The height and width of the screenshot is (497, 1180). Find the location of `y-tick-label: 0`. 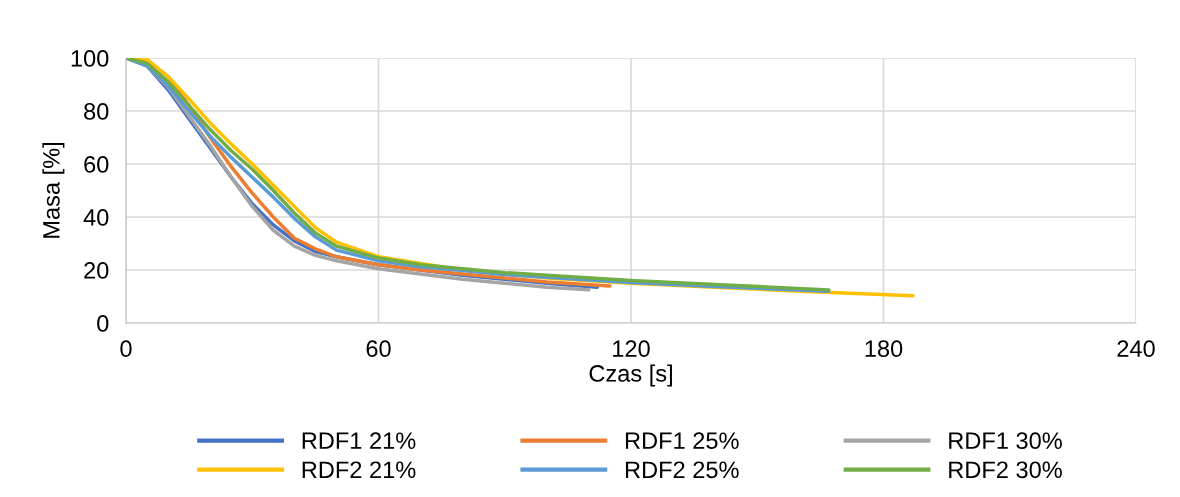

y-tick-label: 0 is located at coordinates (103, 323).